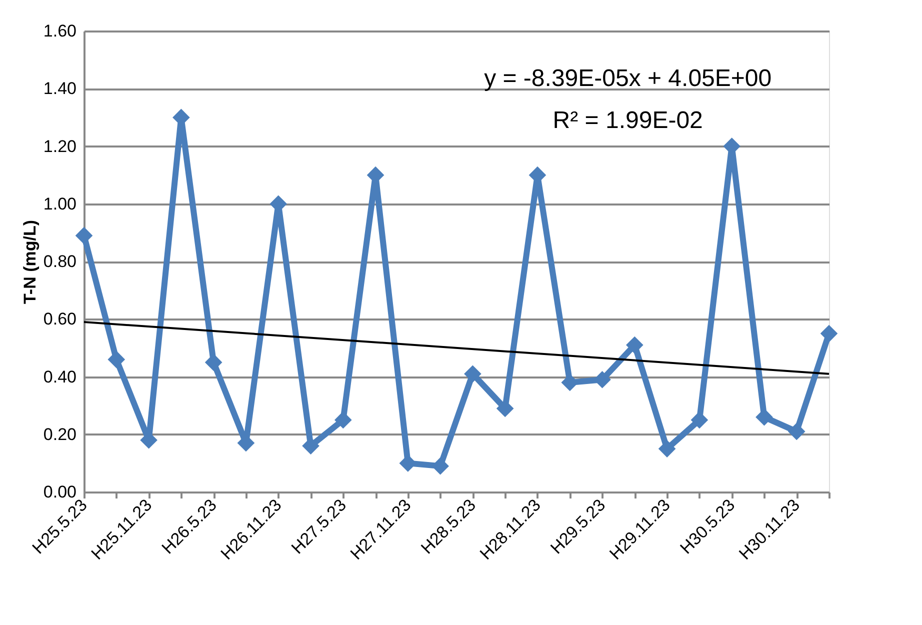 The width and height of the screenshot is (922, 625). What do you see at coordinates (59, 31) in the screenshot?
I see `y-tick-label: 1.60` at bounding box center [59, 31].